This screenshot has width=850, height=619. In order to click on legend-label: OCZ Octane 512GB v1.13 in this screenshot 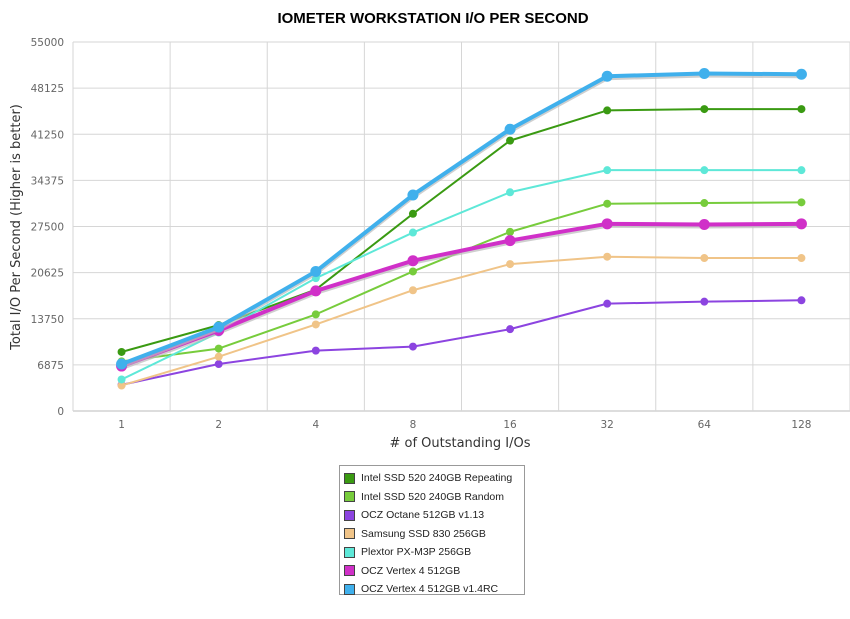, I will do `click(423, 515)`.